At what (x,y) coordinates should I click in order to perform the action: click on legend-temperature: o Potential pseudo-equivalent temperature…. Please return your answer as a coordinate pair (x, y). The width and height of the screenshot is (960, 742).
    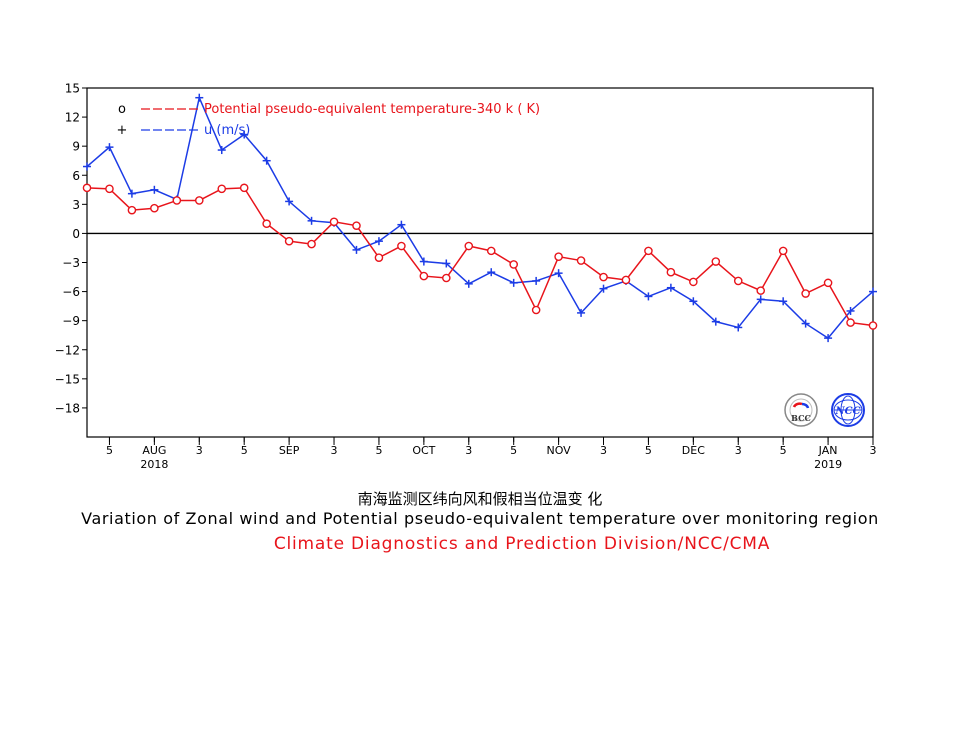
    Looking at the image, I should click on (329, 109).